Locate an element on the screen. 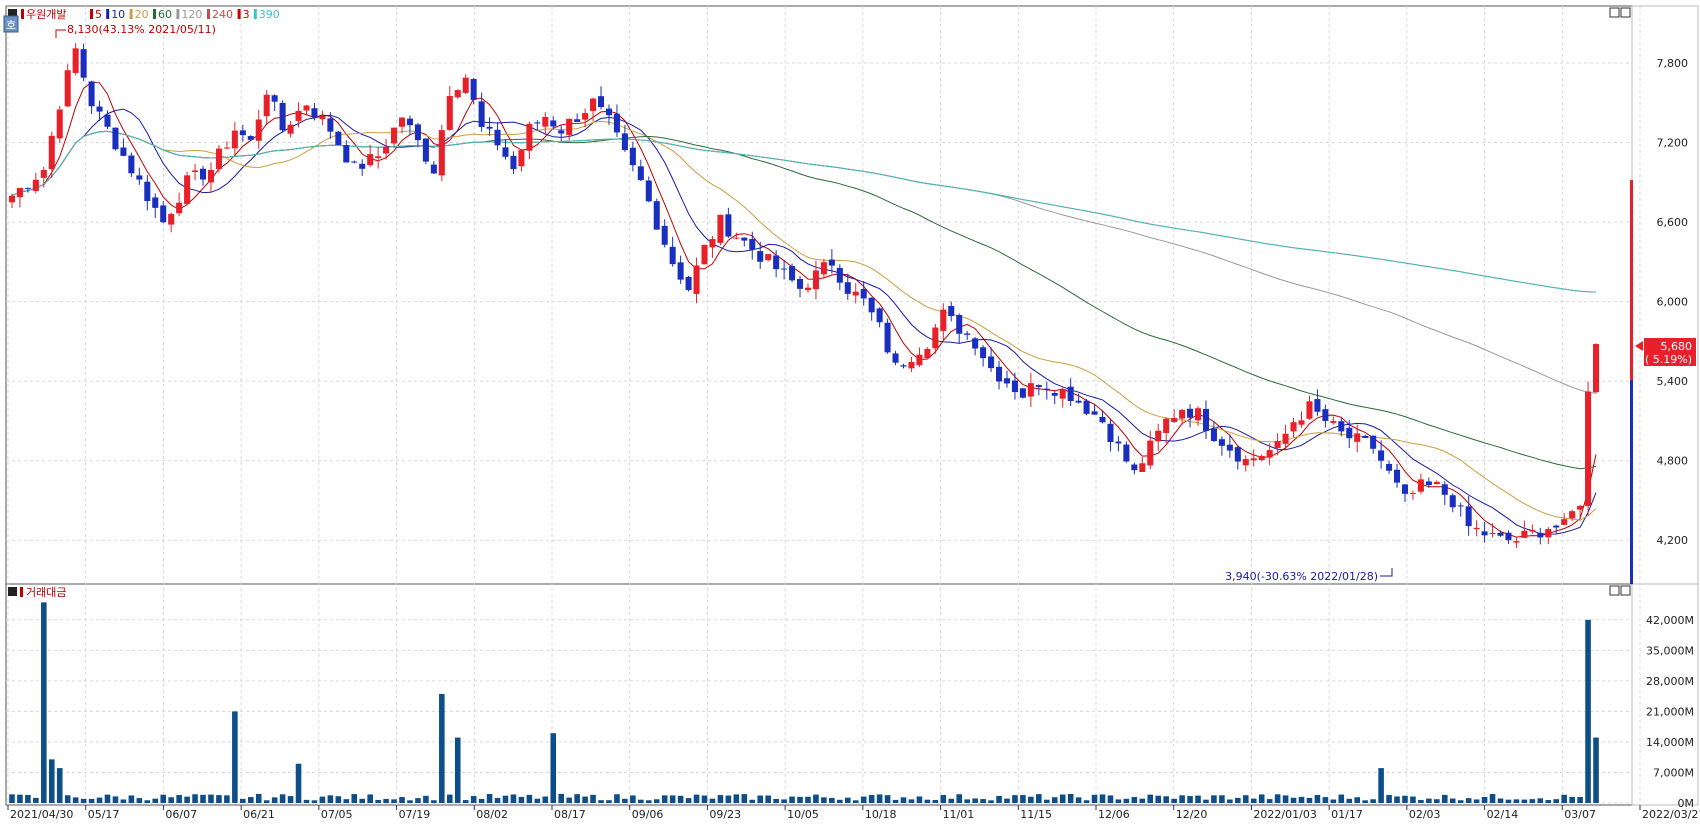 The height and width of the screenshot is (827, 1700). date-tick-label: 05/17 is located at coordinates (104, 814).